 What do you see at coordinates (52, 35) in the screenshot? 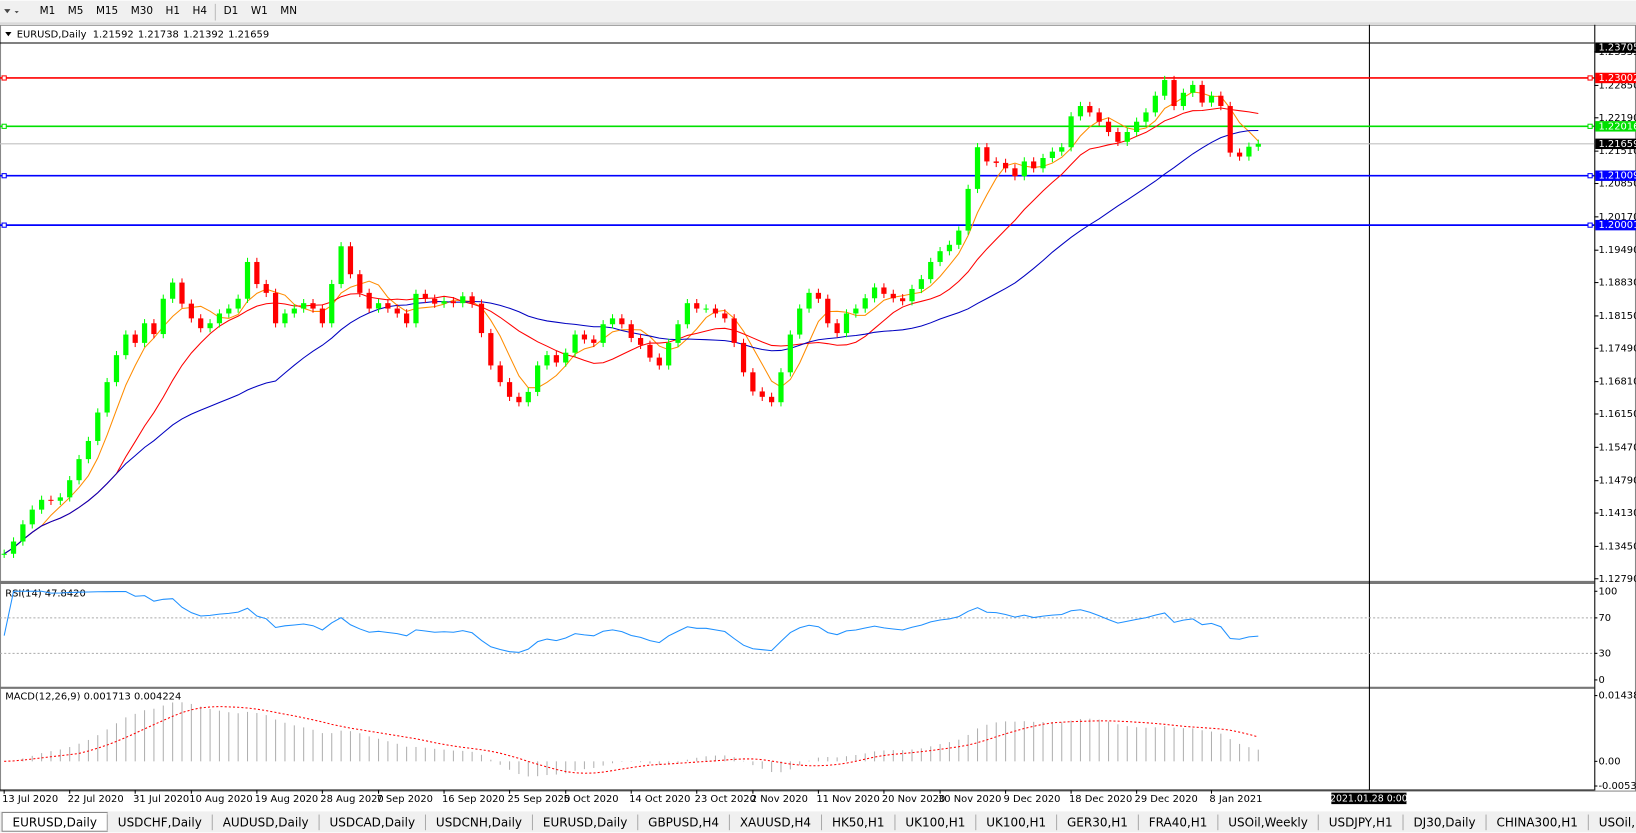
I see `symbol: EURUSD,Daily` at bounding box center [52, 35].